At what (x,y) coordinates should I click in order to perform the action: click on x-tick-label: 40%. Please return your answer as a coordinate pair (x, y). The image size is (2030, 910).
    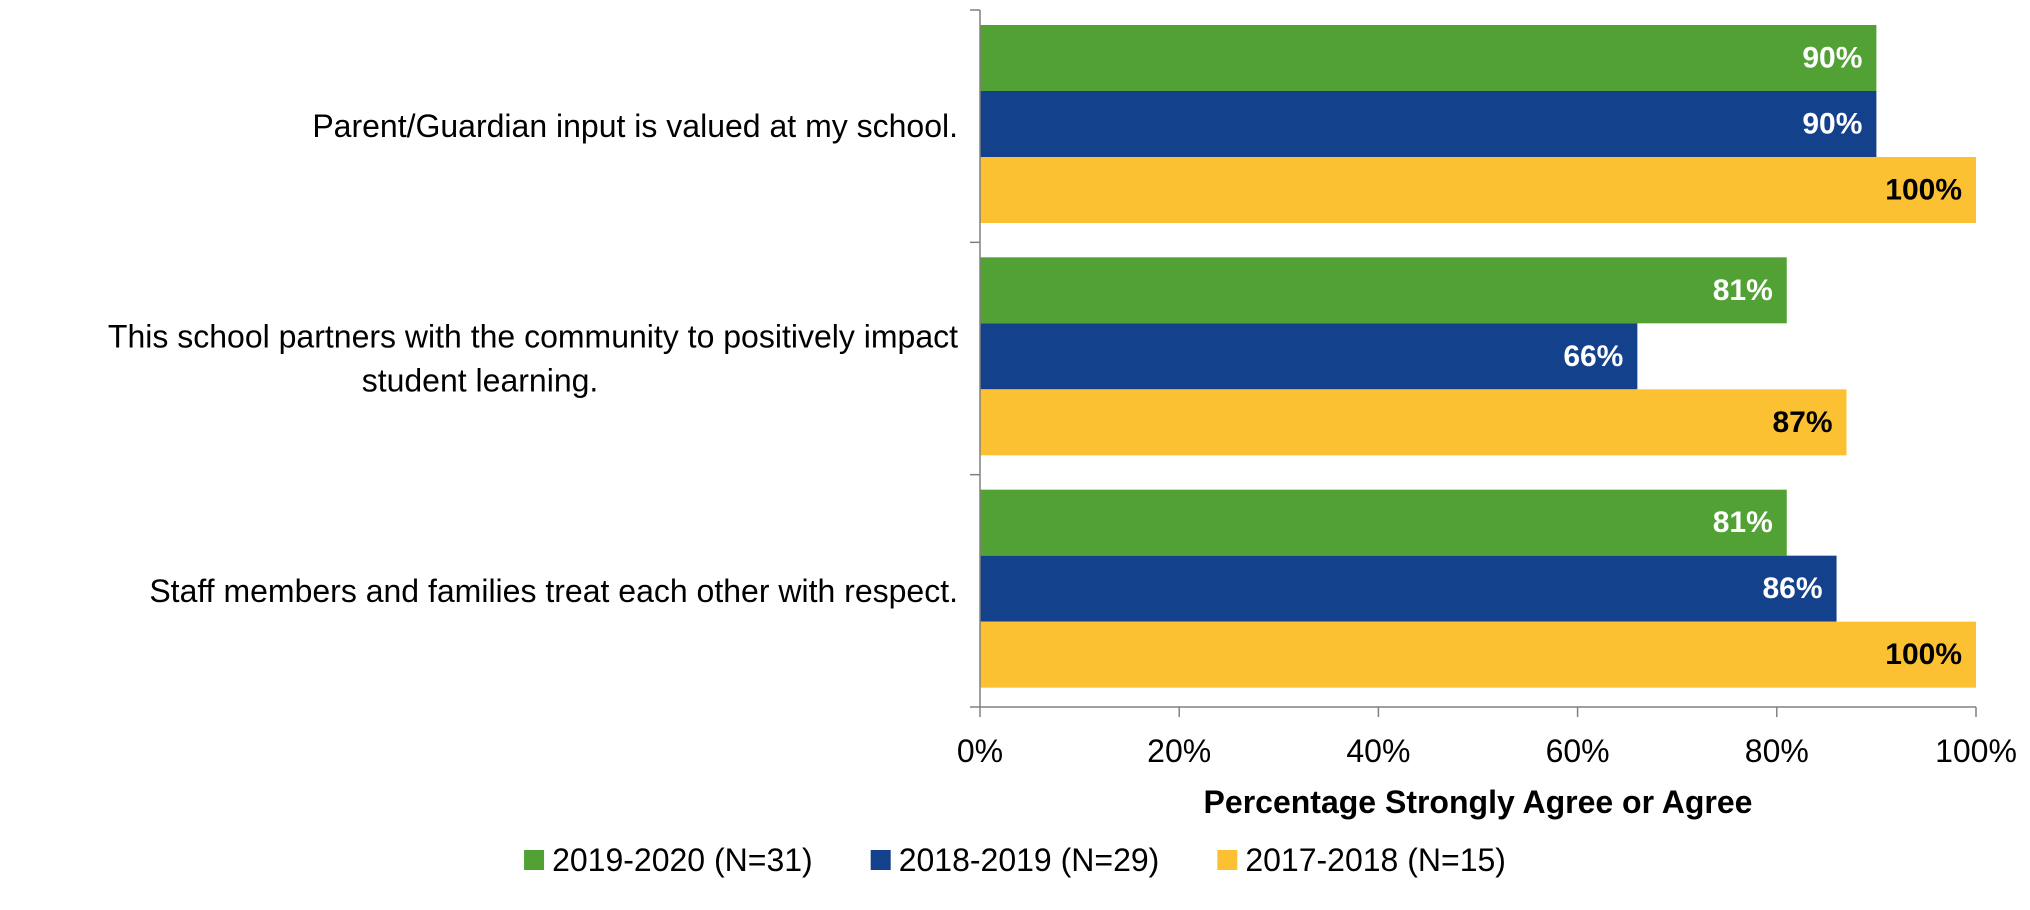
    Looking at the image, I should click on (1378, 751).